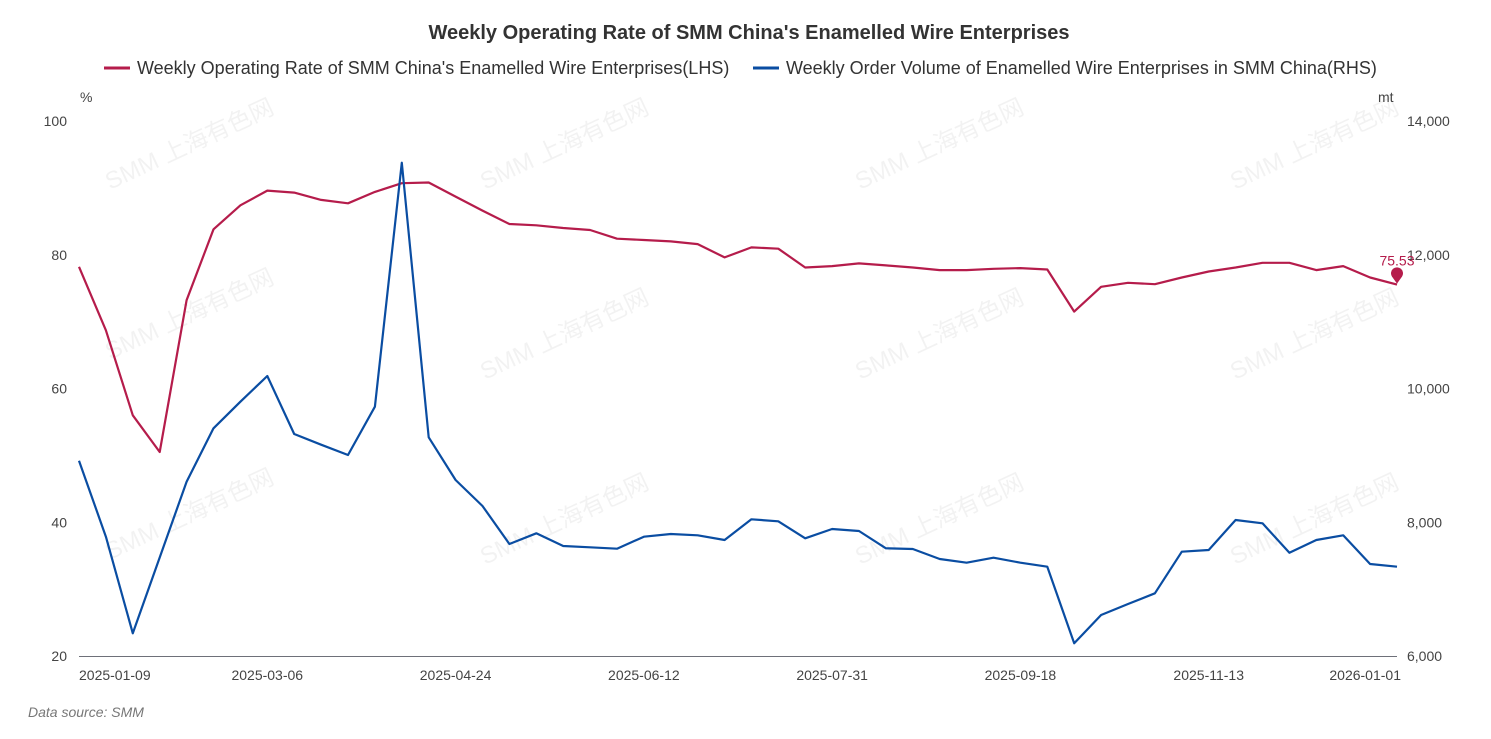  I want to click on x-tick-label: 2025-04-24, so click(456, 675).